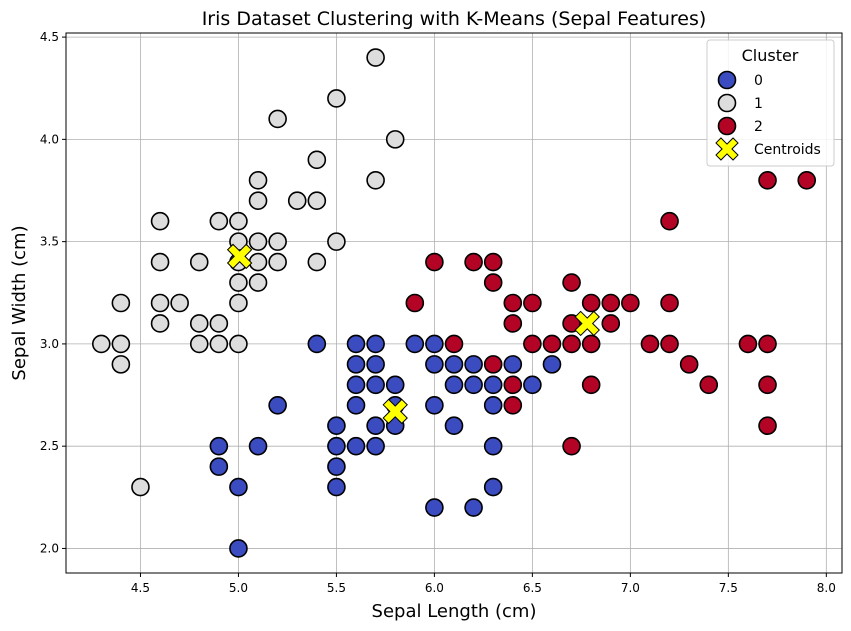 This screenshot has width=851, height=631. What do you see at coordinates (49, 344) in the screenshot?
I see `y-tick-label: 3.0` at bounding box center [49, 344].